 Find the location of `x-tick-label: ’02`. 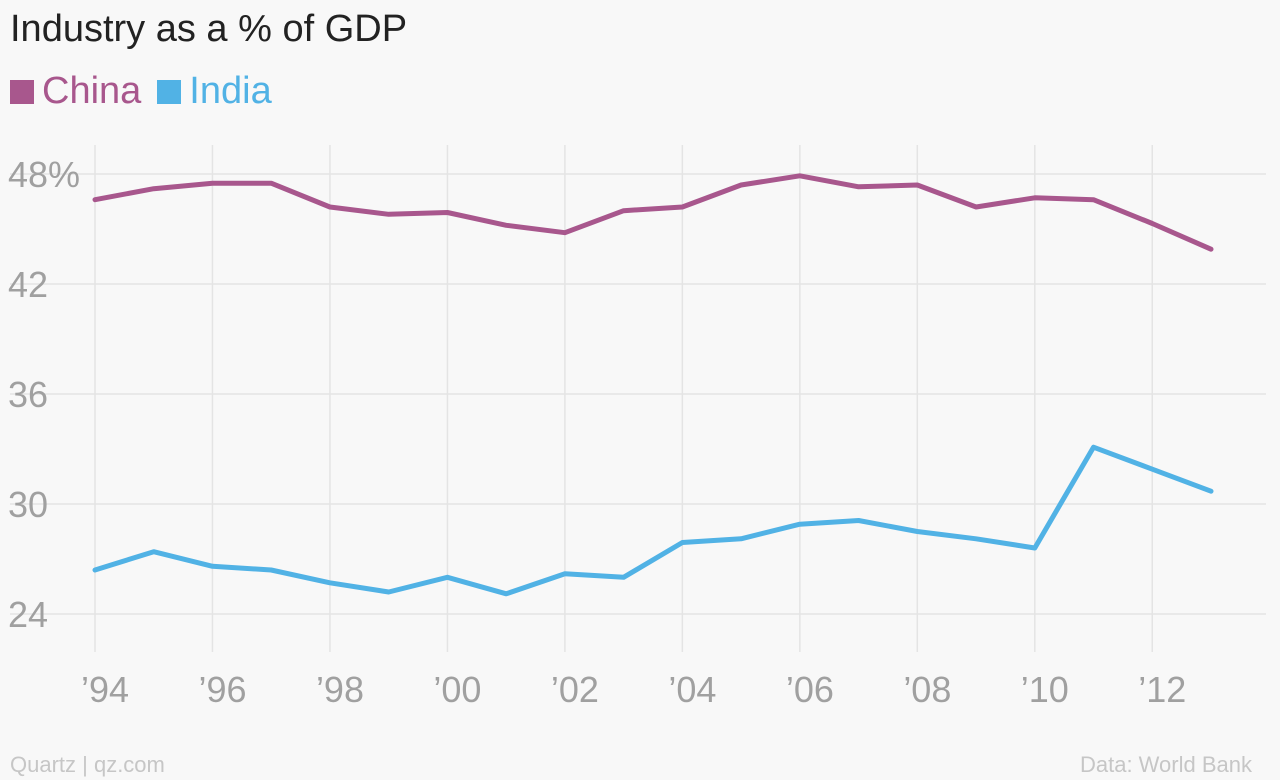

x-tick-label: ’02 is located at coordinates (575, 689).